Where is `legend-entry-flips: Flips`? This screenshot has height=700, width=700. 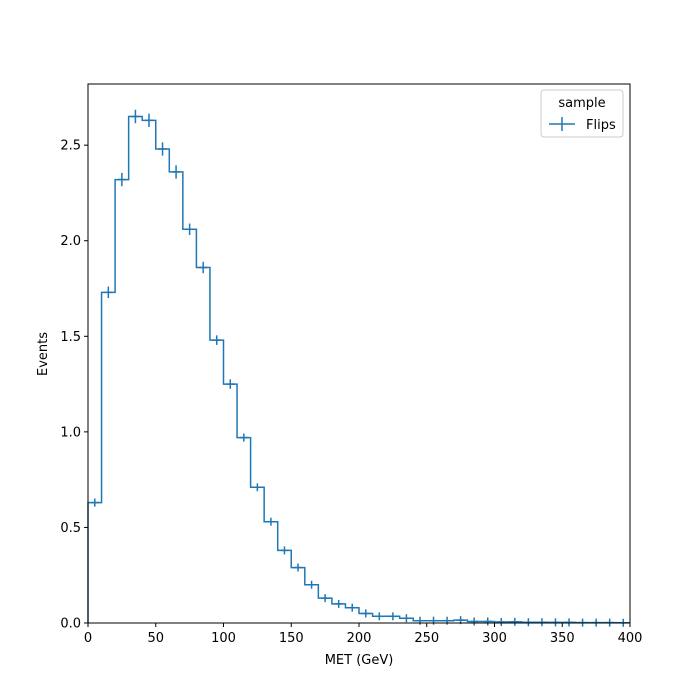 legend-entry-flips: Flips is located at coordinates (601, 125).